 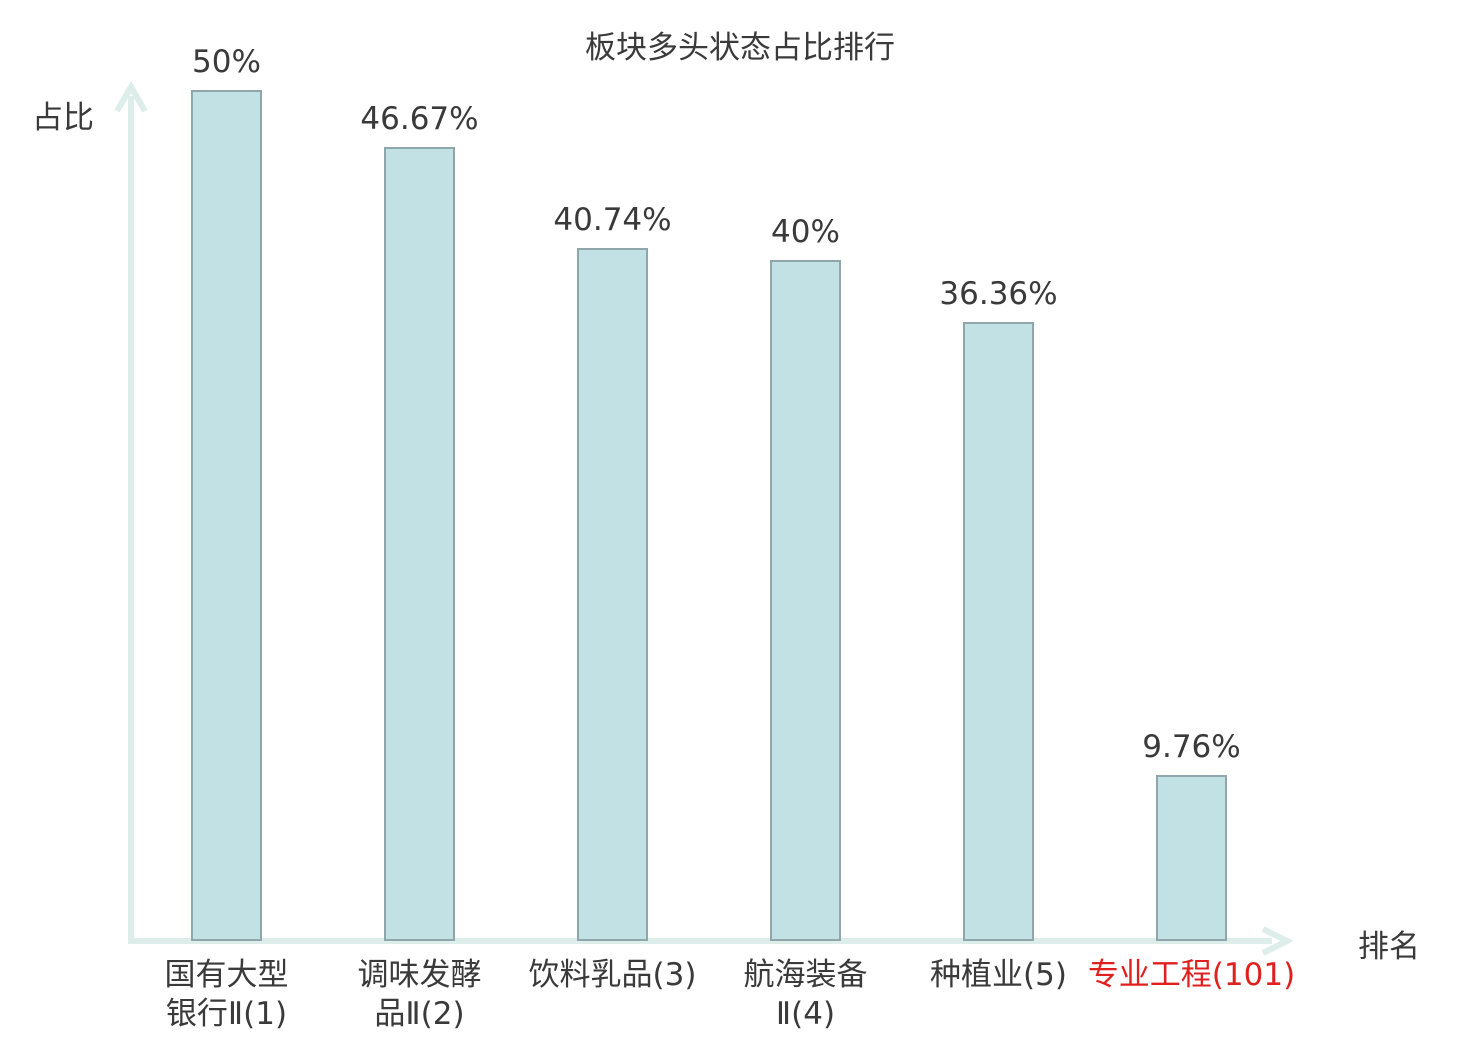 I want to click on bar-value-label: 40%, so click(x=805, y=232).